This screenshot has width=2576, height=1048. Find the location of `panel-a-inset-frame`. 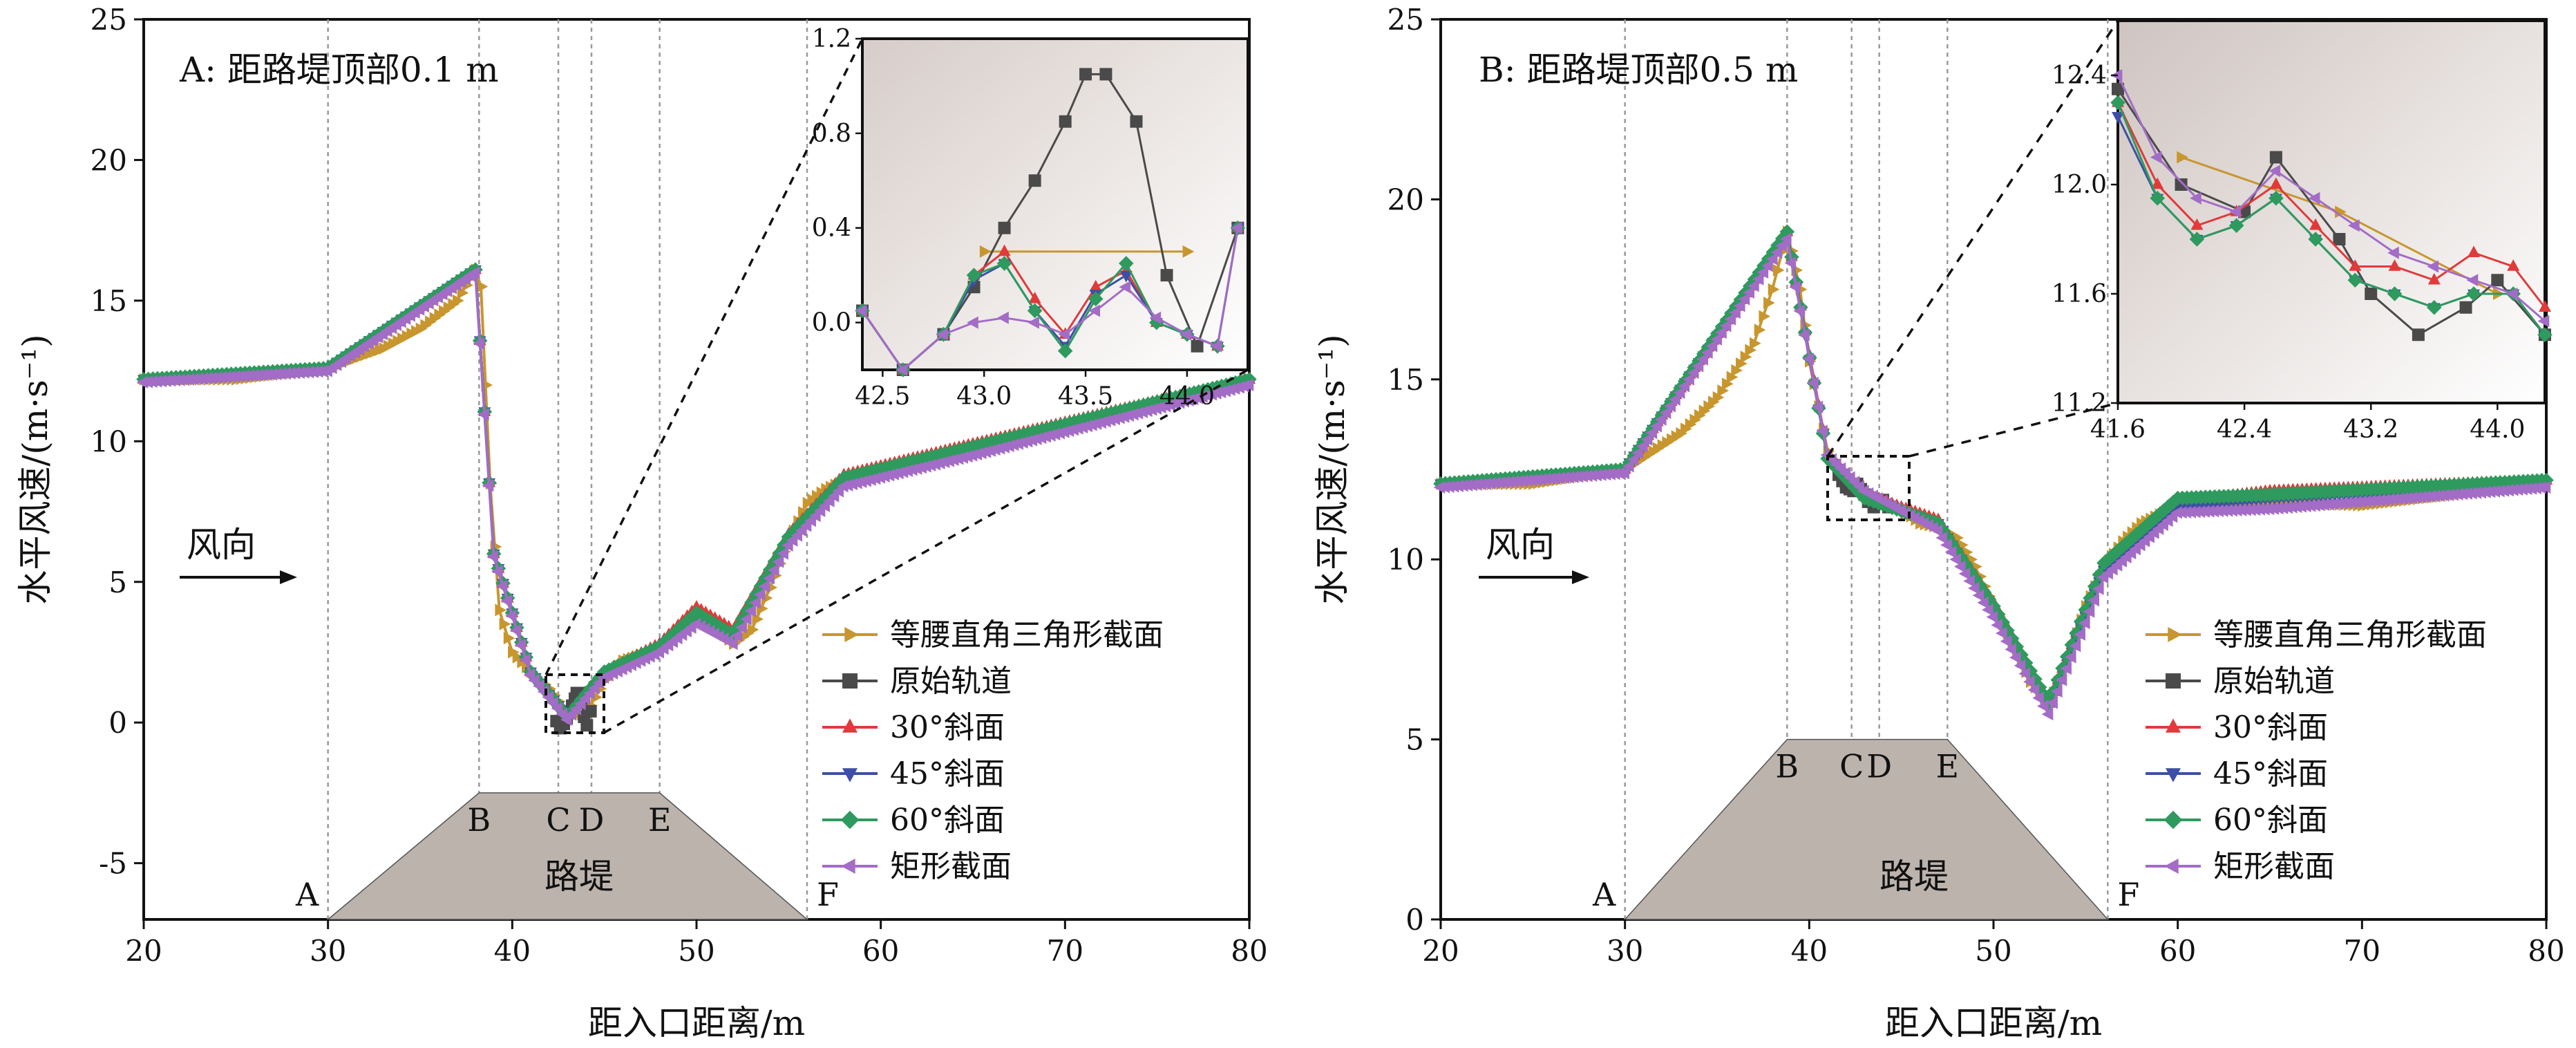

panel-a-inset-frame is located at coordinates (1055, 204).